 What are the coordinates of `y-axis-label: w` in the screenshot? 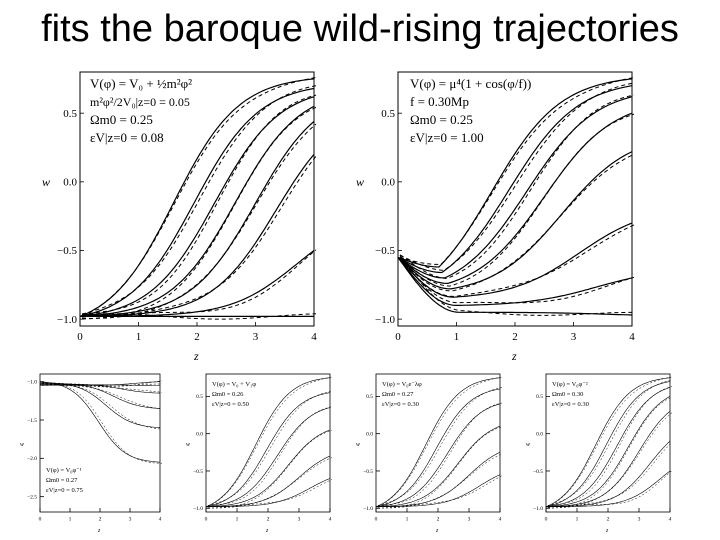 It's located at (528, 445).